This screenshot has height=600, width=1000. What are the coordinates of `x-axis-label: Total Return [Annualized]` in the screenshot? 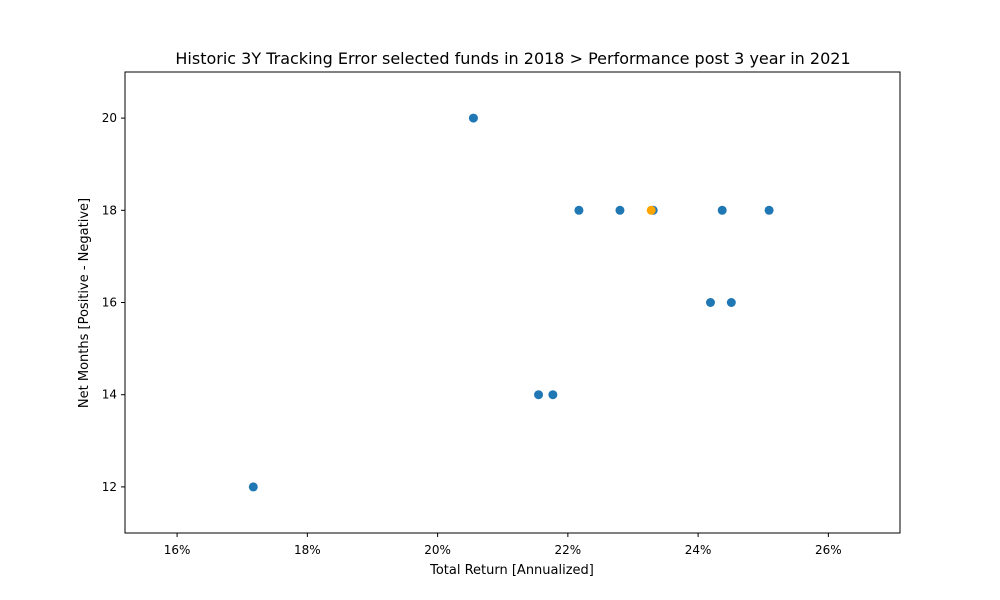 It's located at (511, 570).